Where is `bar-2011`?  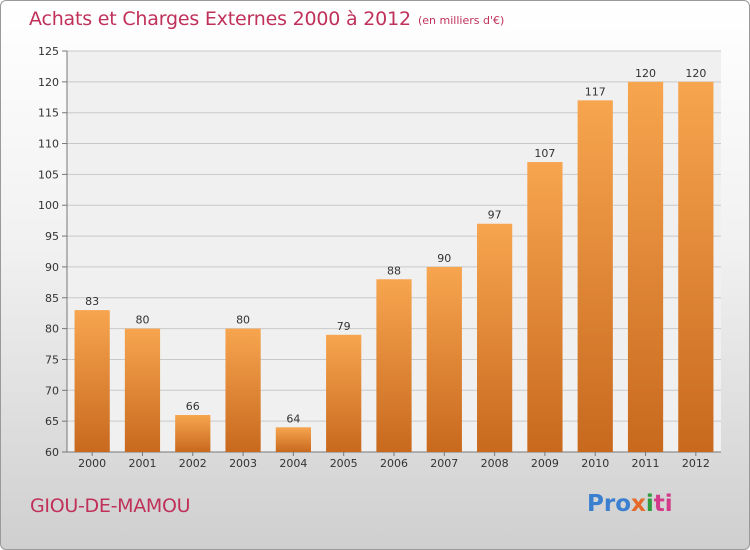
bar-2011 is located at coordinates (645, 266).